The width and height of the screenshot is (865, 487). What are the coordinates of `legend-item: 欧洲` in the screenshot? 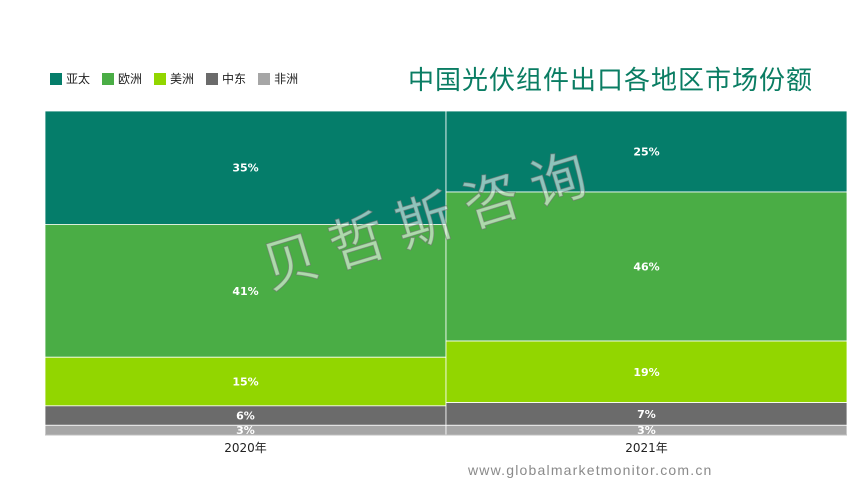 It's located at (122, 78).